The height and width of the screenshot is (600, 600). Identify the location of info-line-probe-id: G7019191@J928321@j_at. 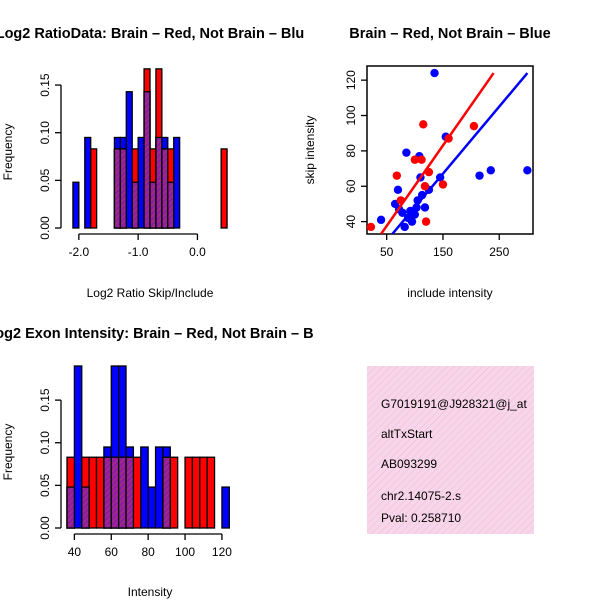
(454, 404).